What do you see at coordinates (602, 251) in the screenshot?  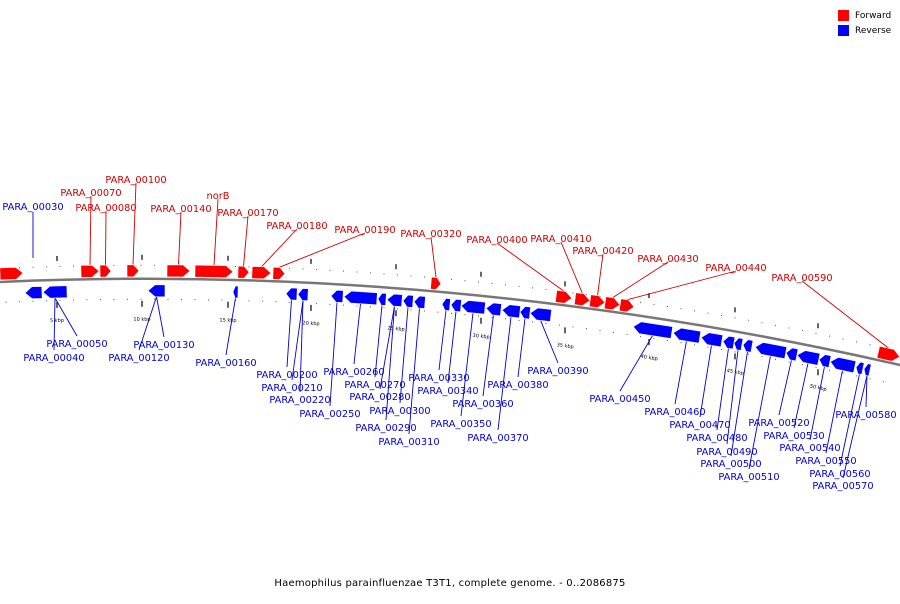 I see `gene-label-forward: PARA_00420` at bounding box center [602, 251].